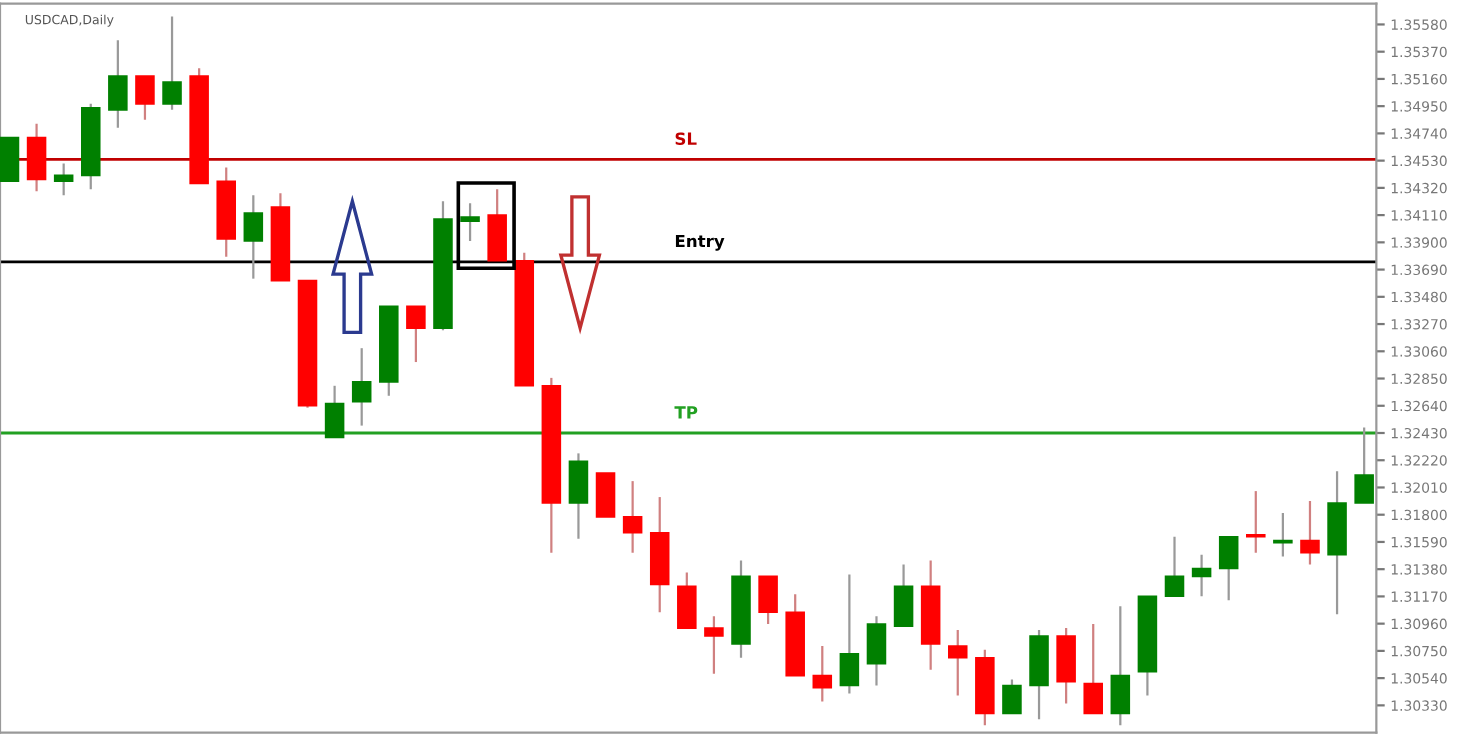 This screenshot has width=1458, height=740. What do you see at coordinates (700, 242) in the screenshot?
I see `ref-line-label: Entry` at bounding box center [700, 242].